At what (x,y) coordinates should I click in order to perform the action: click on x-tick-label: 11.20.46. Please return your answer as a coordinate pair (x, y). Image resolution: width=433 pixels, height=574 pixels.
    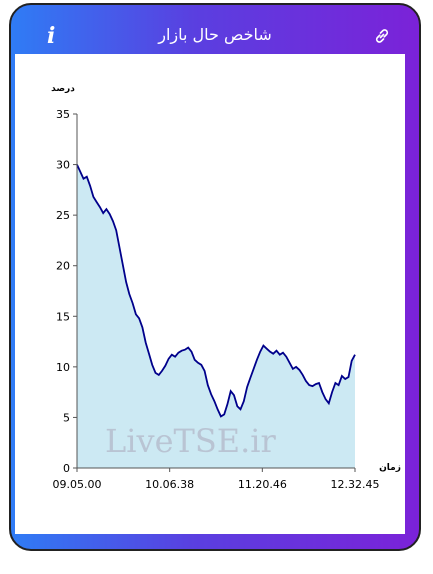
    Looking at the image, I should click on (262, 484).